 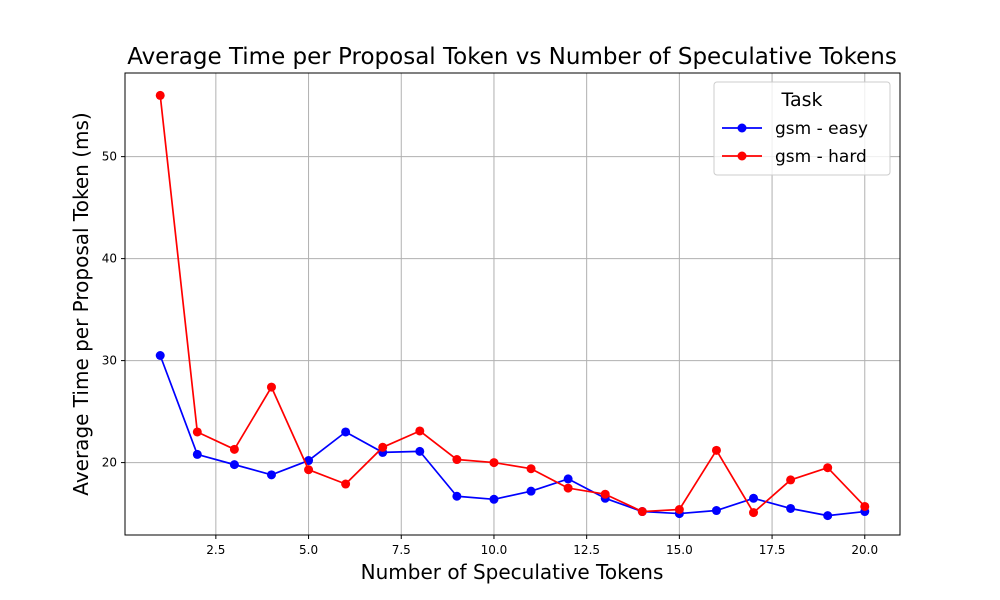 I want to click on x-tick-label: 10.0, so click(x=494, y=550).